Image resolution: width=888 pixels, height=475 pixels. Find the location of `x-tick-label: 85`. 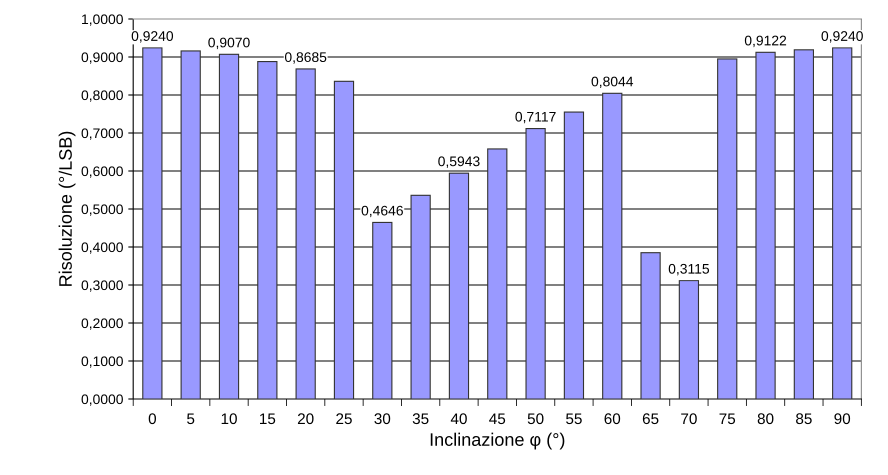

x-tick-label: 85 is located at coordinates (804, 418).